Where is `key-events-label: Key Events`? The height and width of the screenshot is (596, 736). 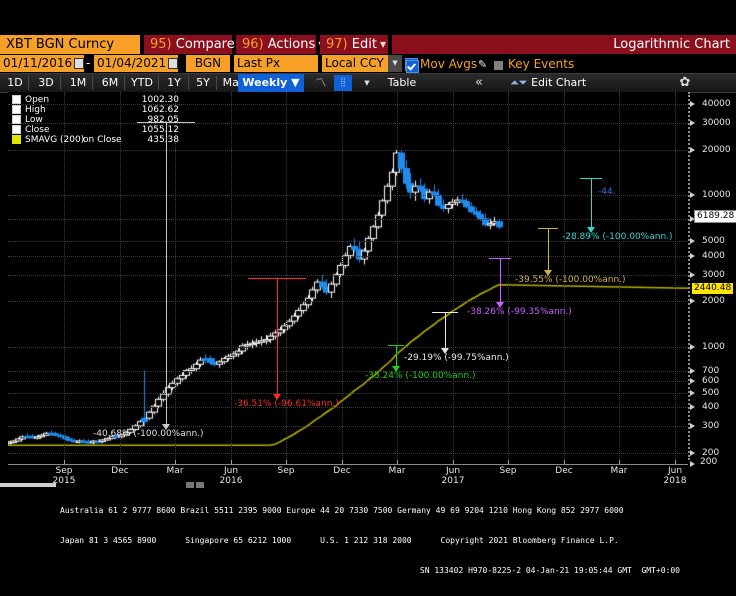
key-events-label: Key Events is located at coordinates (541, 64).